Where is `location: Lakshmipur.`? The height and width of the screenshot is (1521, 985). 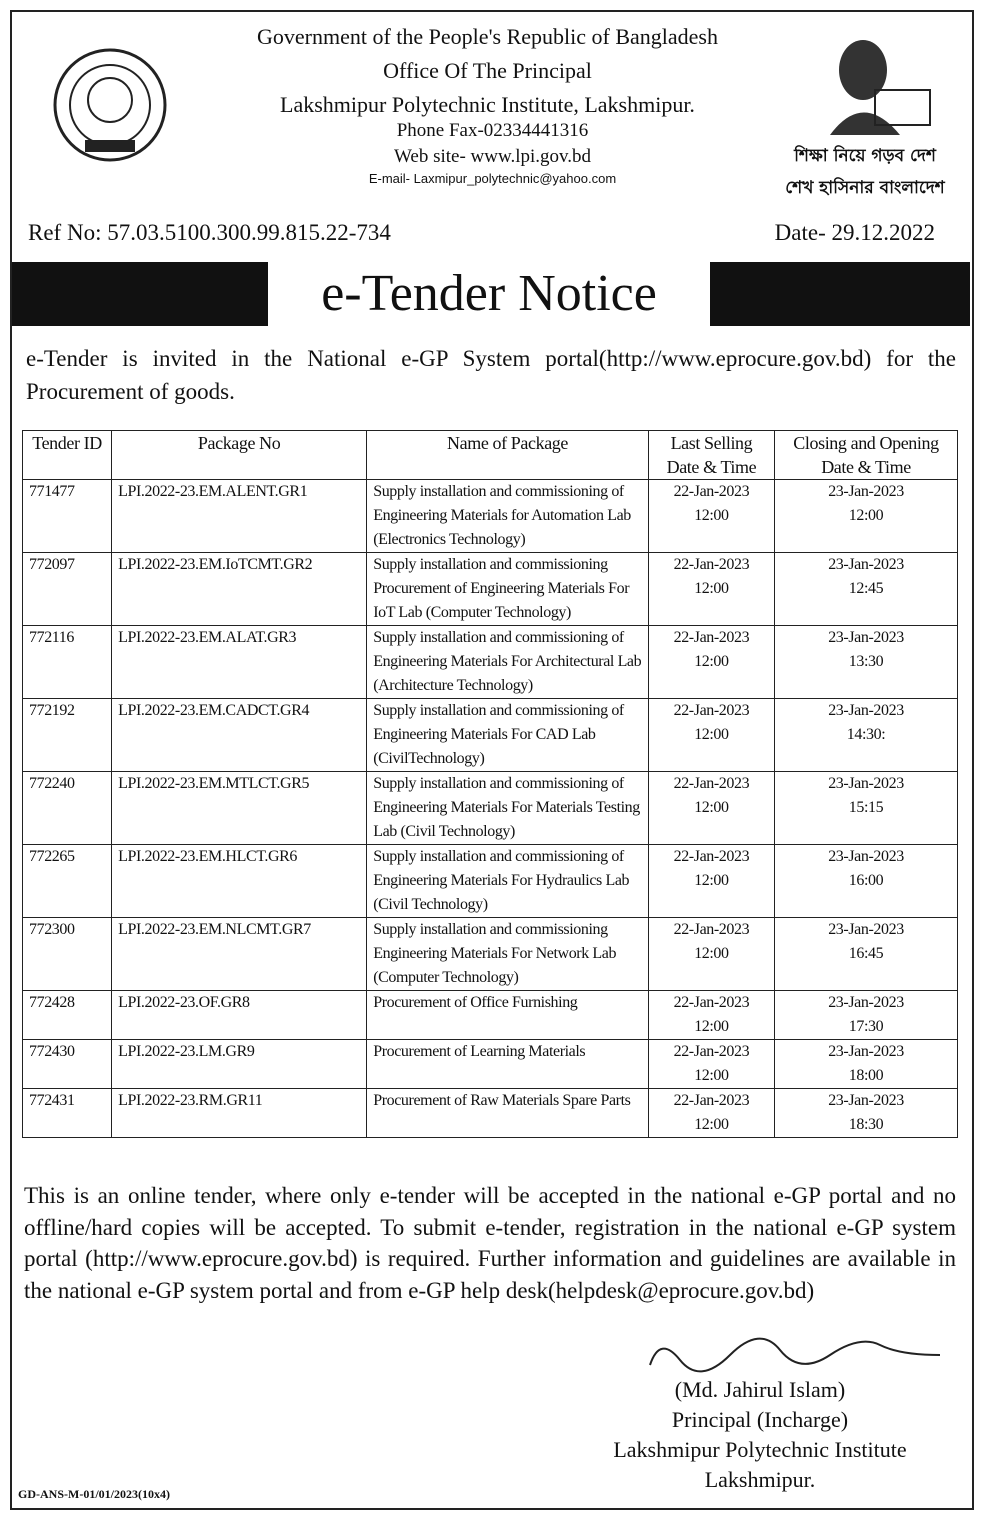
location: Lakshmipur. is located at coordinates (760, 1479).